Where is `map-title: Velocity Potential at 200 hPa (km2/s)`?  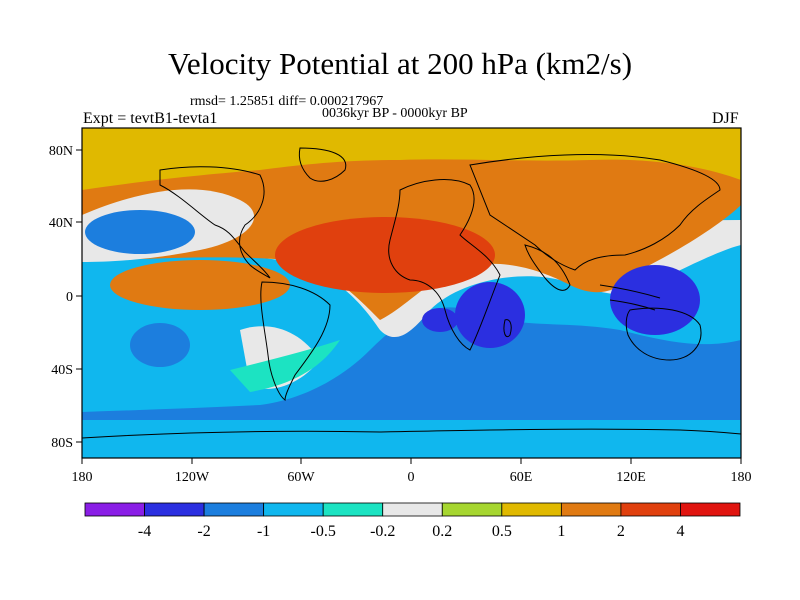
map-title: Velocity Potential at 200 hPa (km2/s) is located at coordinates (400, 63).